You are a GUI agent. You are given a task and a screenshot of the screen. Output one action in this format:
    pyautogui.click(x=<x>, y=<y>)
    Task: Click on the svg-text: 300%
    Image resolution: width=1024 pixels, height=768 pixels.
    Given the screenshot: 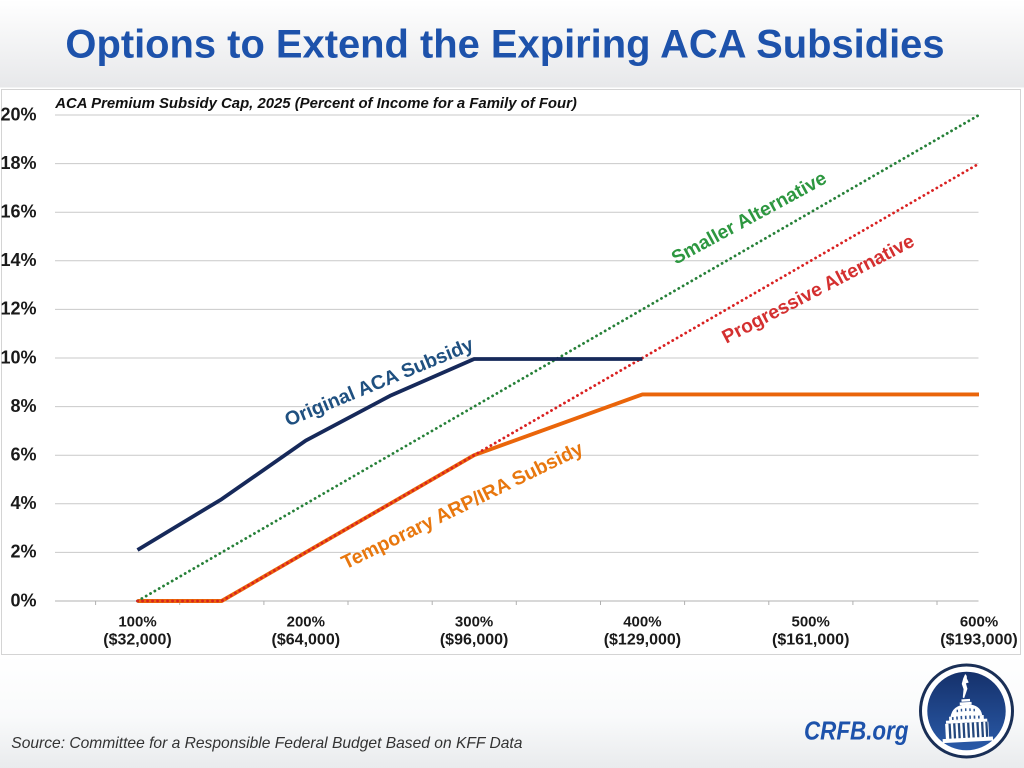 What is the action you would take?
    pyautogui.click(x=474, y=621)
    